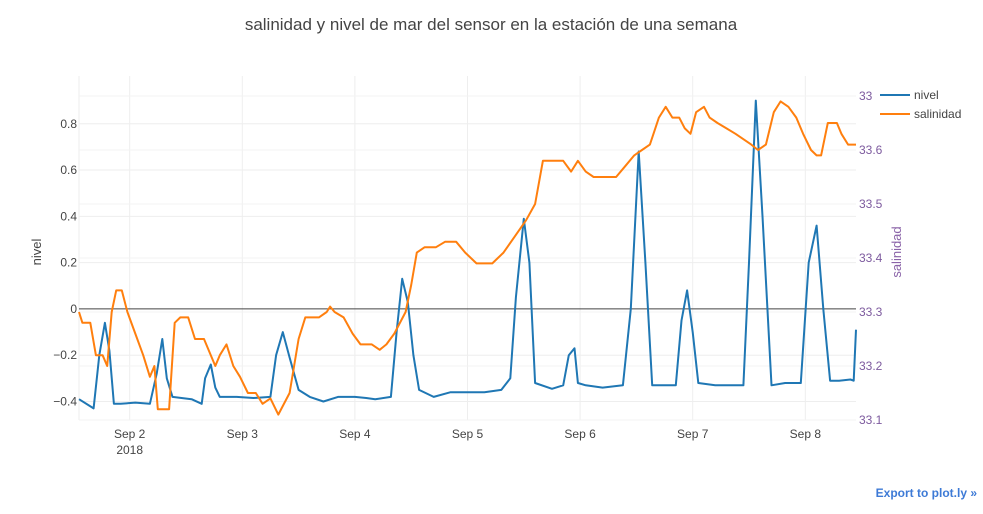  What do you see at coordinates (243, 434) in the screenshot?
I see `x-tick-label: Sep 3` at bounding box center [243, 434].